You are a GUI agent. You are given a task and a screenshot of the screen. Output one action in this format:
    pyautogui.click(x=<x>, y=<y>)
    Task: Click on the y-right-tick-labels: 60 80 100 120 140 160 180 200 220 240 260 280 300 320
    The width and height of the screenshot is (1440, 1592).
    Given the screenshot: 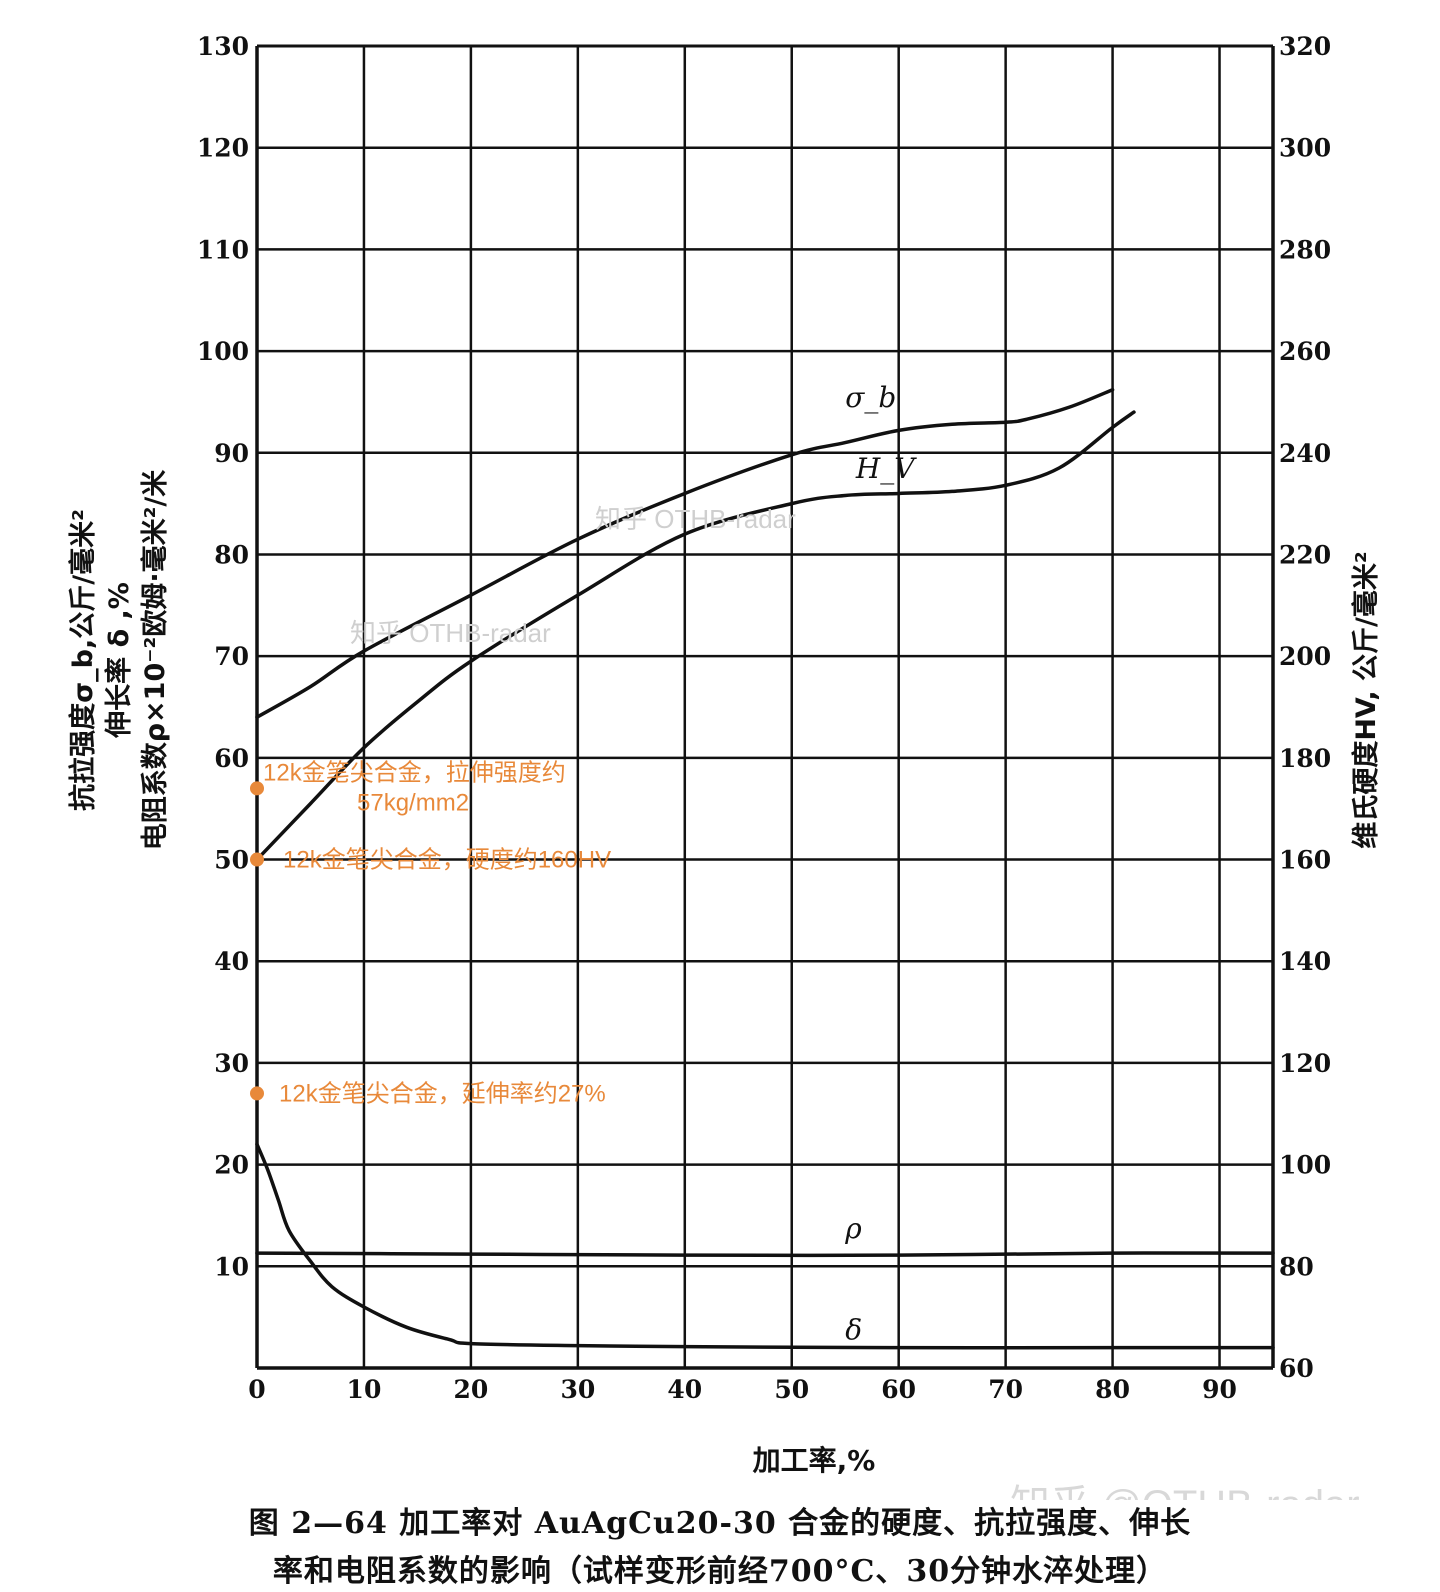 What is the action you would take?
    pyautogui.click(x=1305, y=707)
    